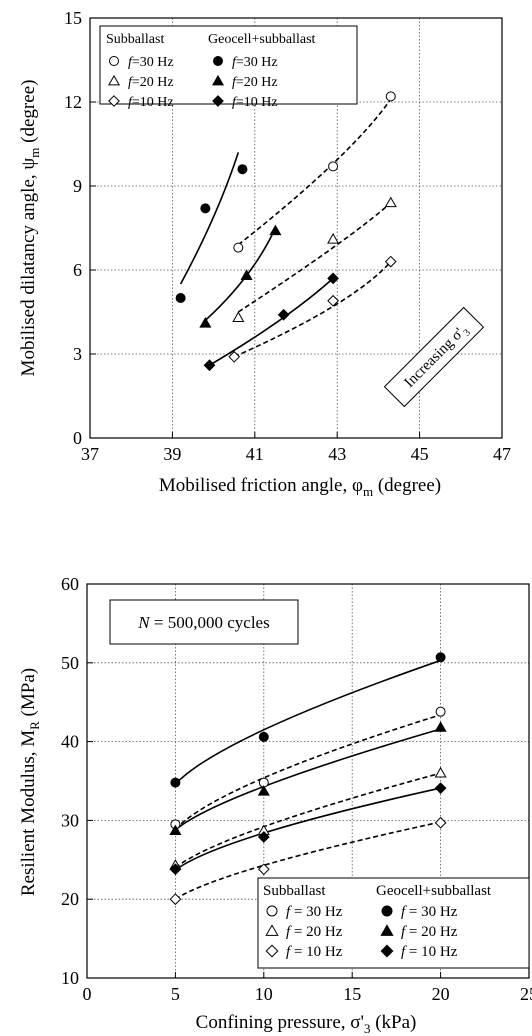 Image resolution: width=532 pixels, height=1036 pixels. Describe the element at coordinates (70, 742) in the screenshot. I see `y-tick-label: 40` at that location.